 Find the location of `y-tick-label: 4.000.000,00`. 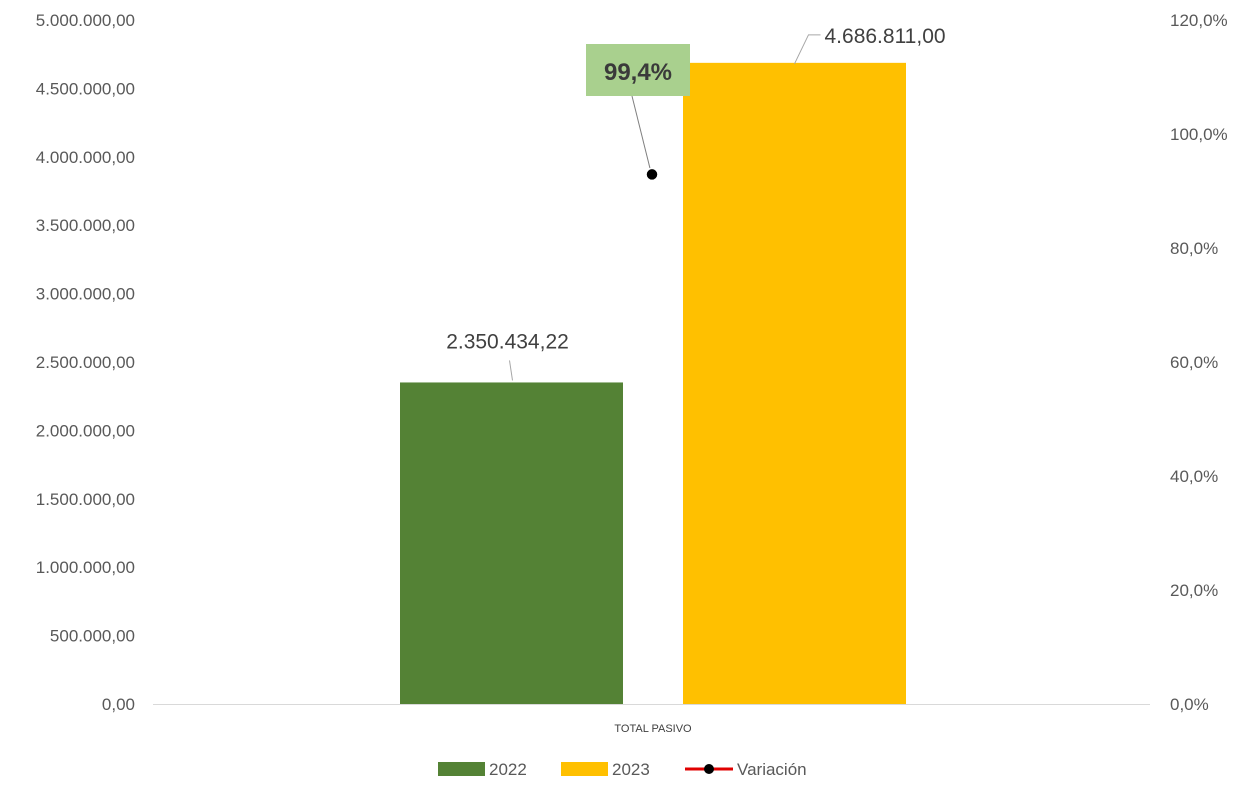

y-tick-label: 4.000.000,00 is located at coordinates (85, 157).